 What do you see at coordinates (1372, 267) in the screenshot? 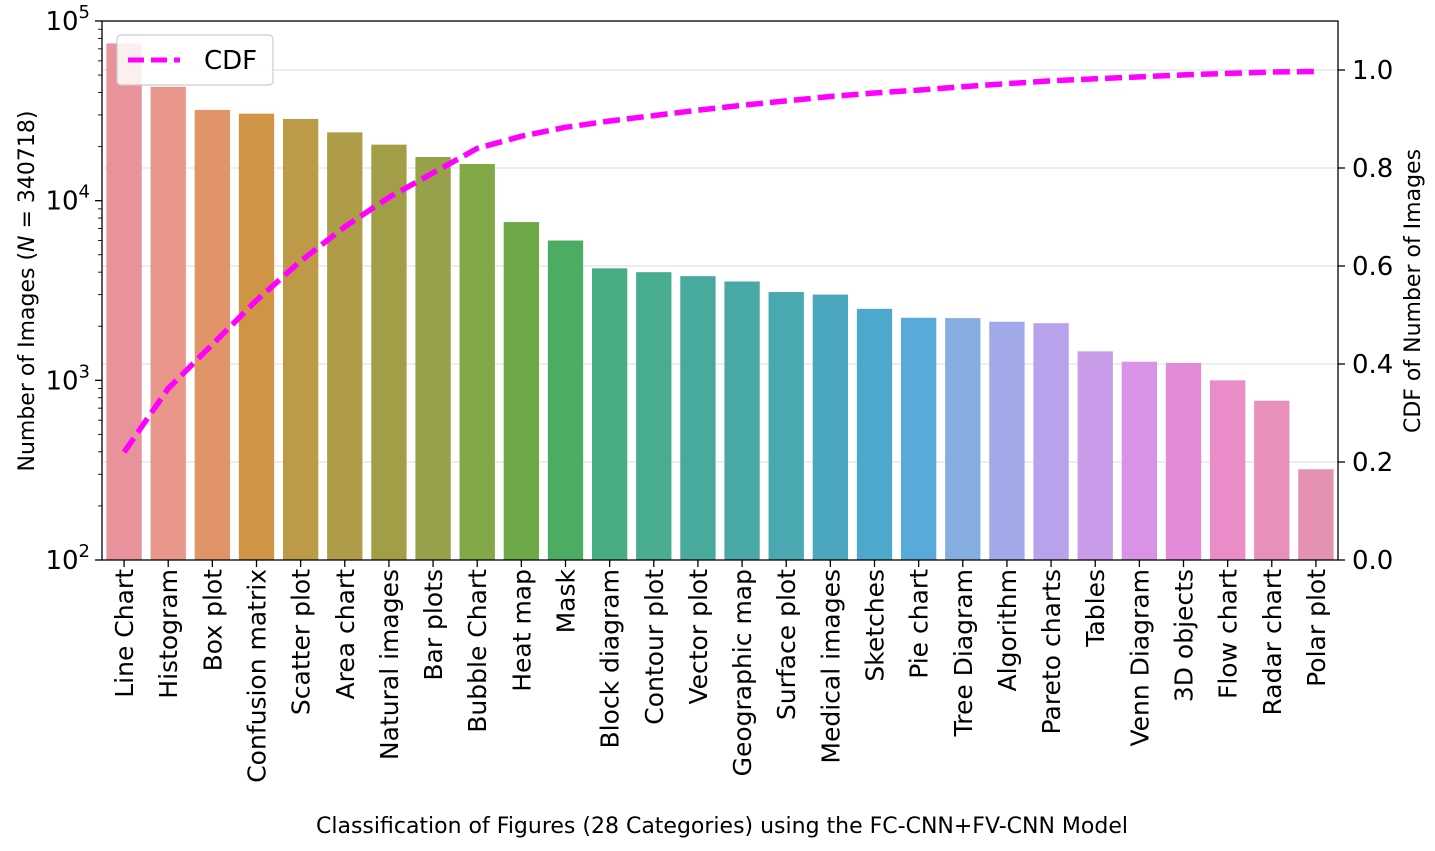
I see `y2-tick-label: 0.6` at bounding box center [1372, 267].